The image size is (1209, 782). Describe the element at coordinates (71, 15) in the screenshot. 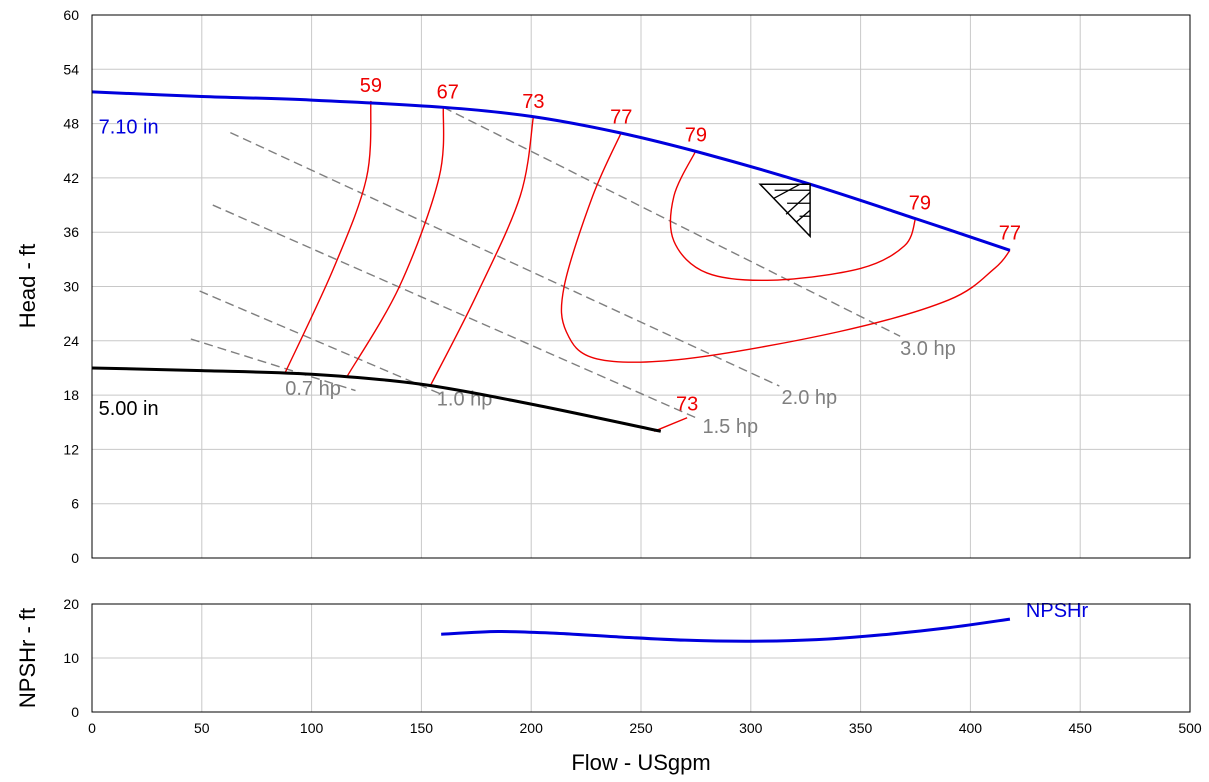

I see `head-y-tick-label: 60` at that location.